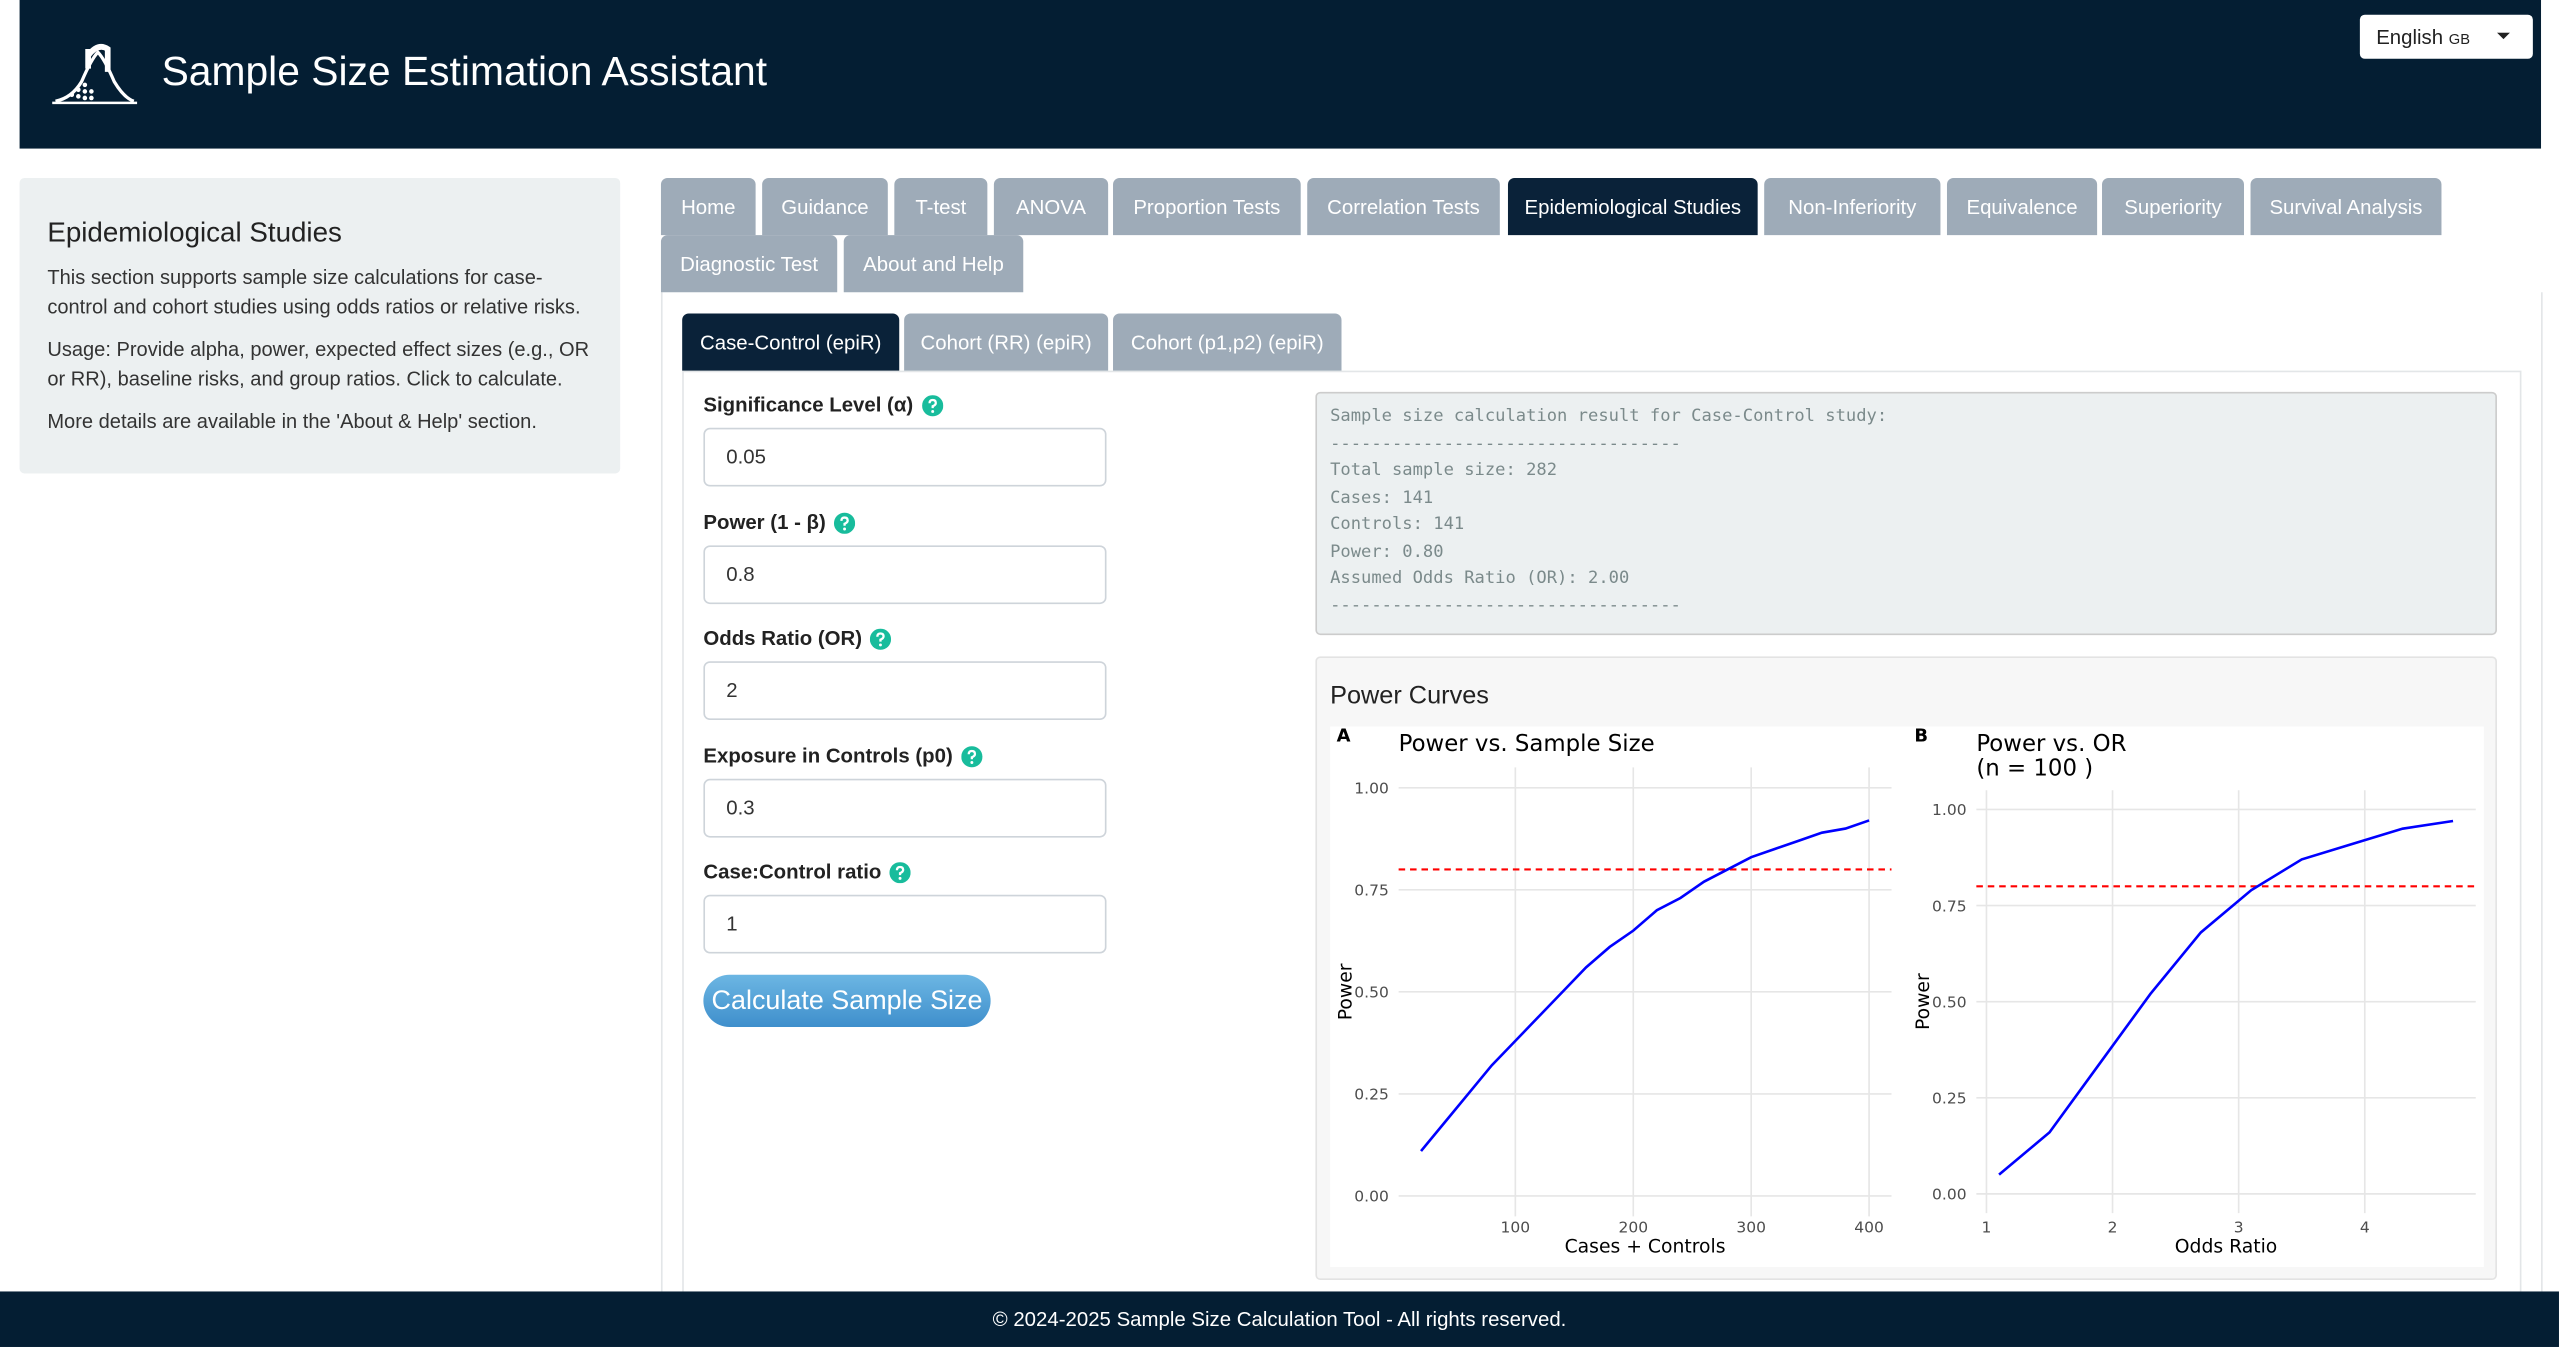 This screenshot has width=2559, height=1347. I want to click on panel-label: B, so click(1921, 737).